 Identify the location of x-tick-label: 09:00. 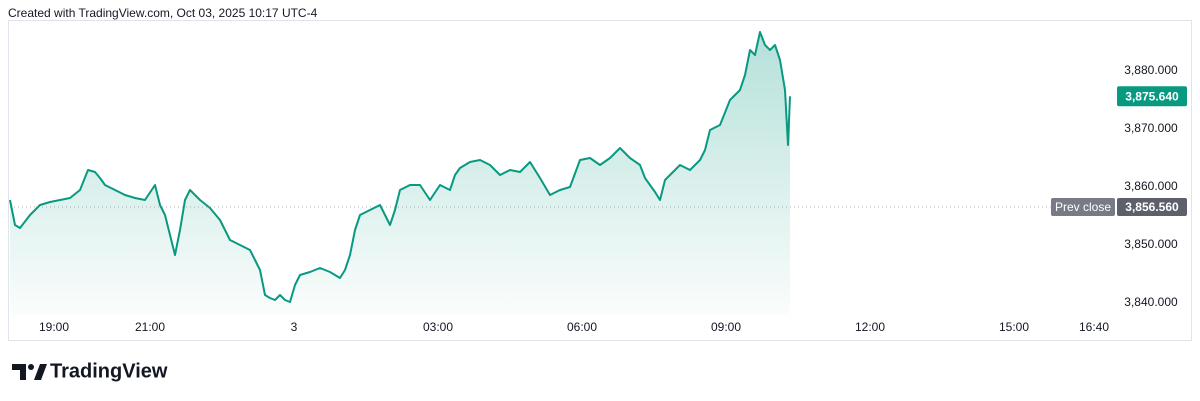
(726, 327).